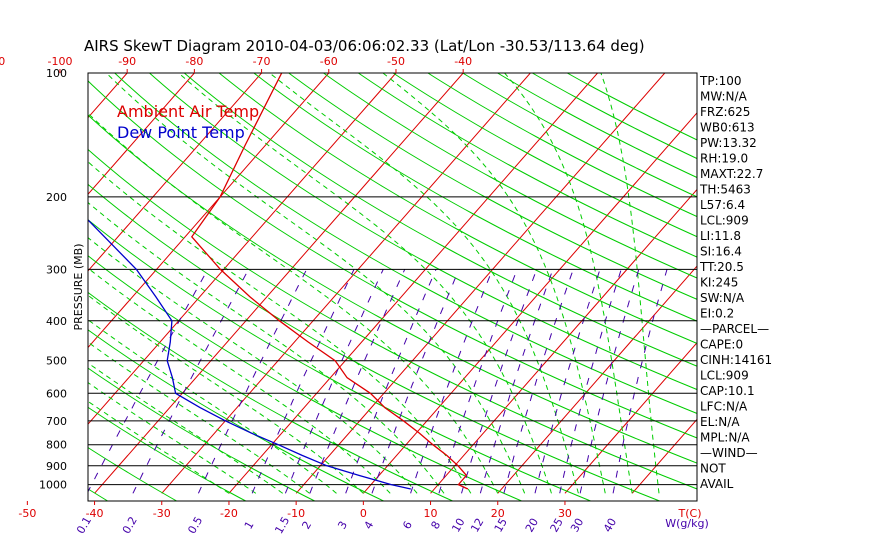 The width and height of the screenshot is (870, 560). I want to click on top-temp-tick-label: -60, so click(329, 61).